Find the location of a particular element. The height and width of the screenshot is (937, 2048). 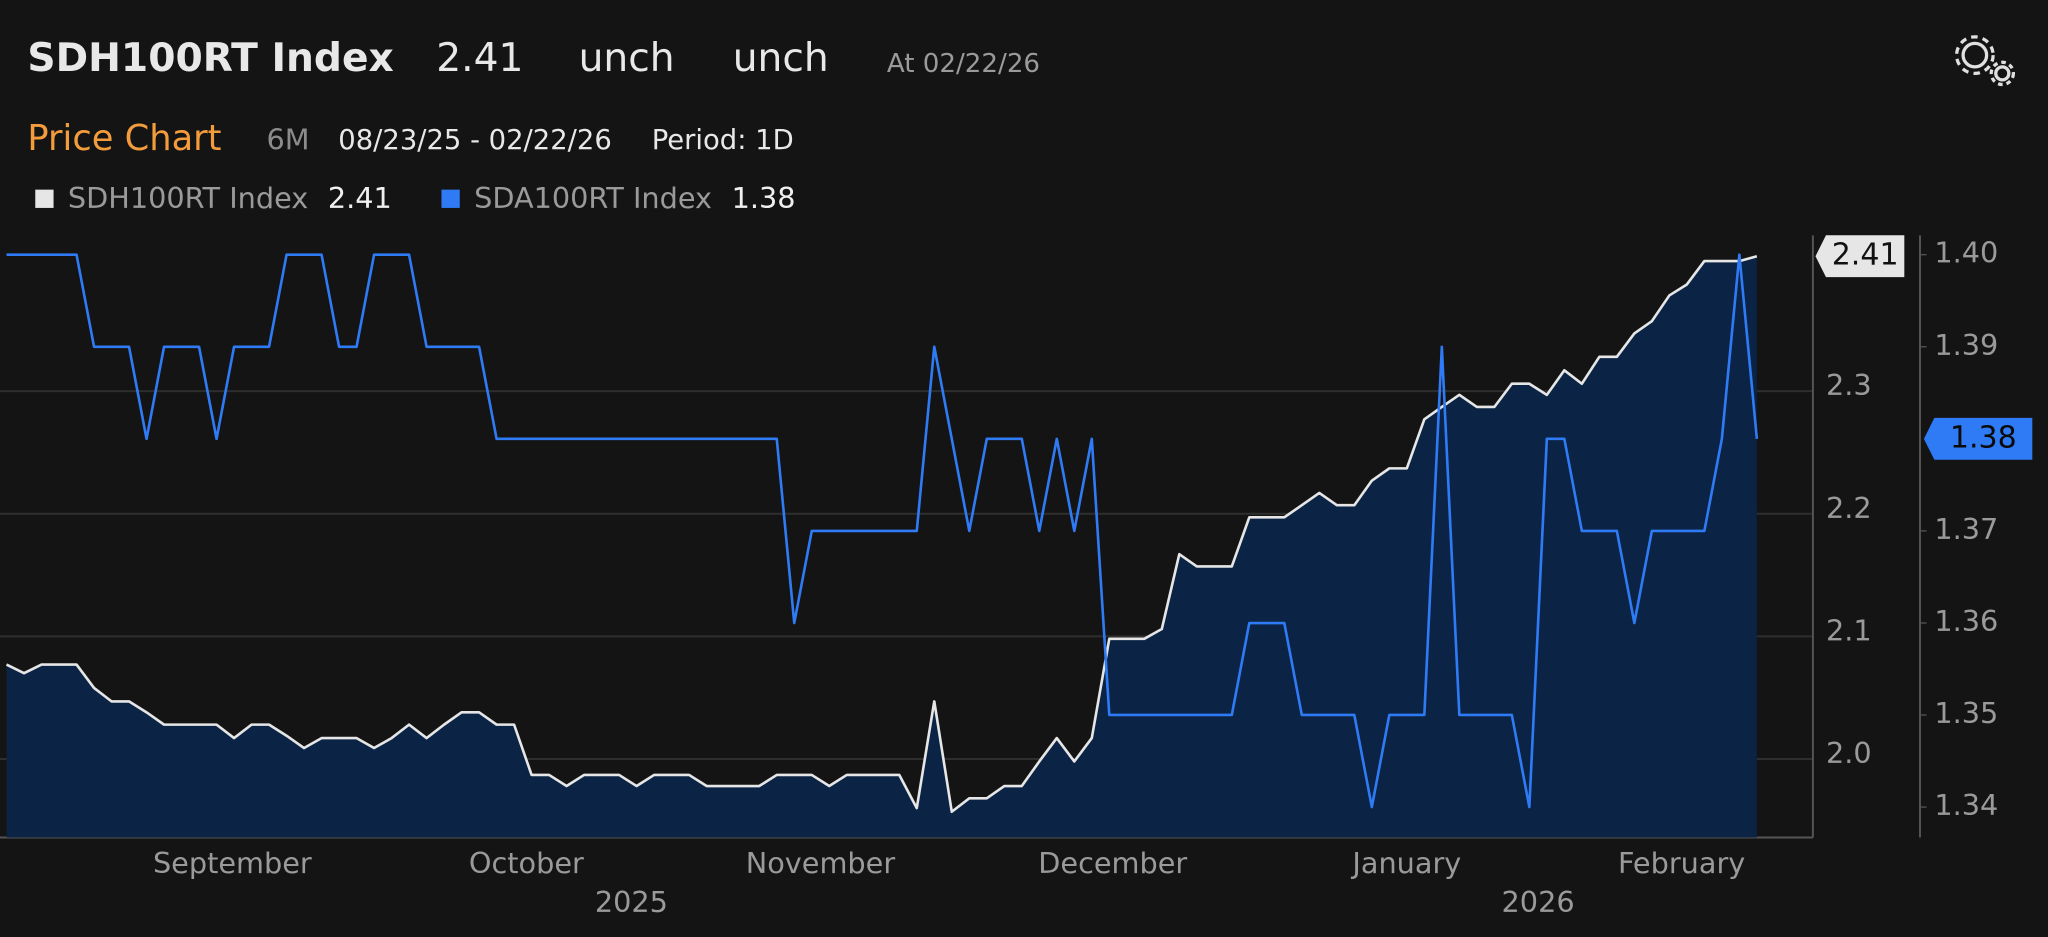

header-title: SDH100RT Index is located at coordinates (210, 58).